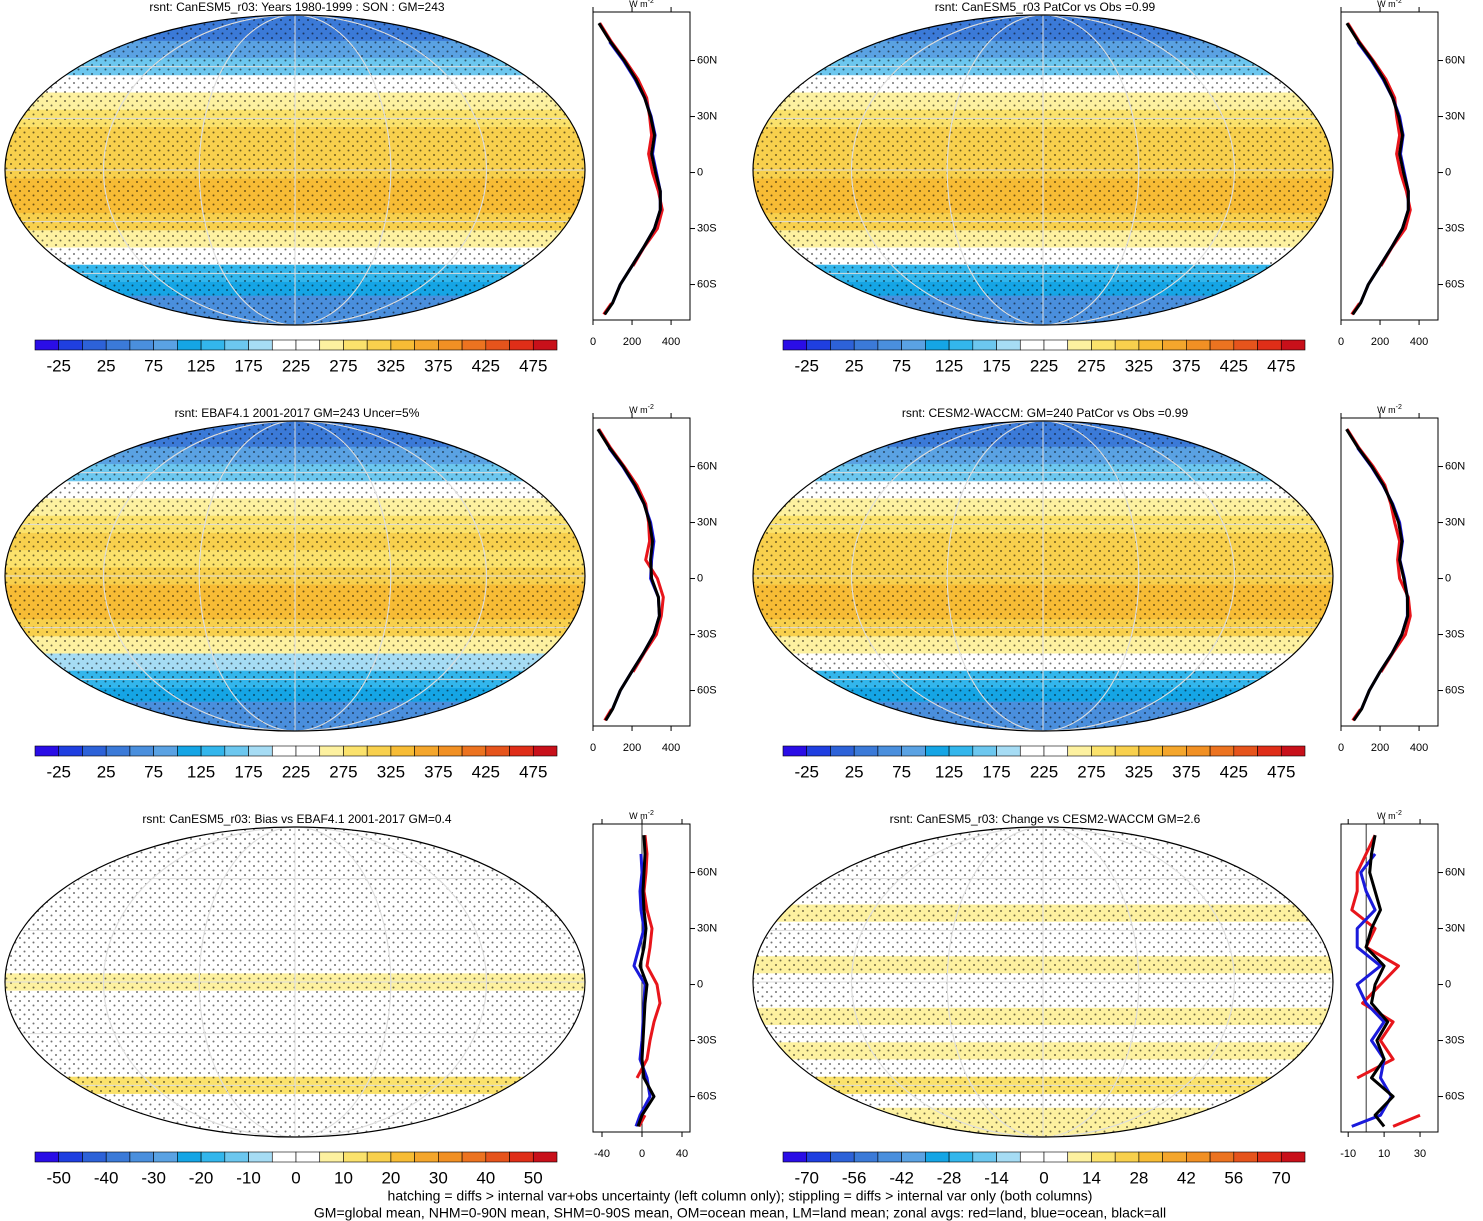 This screenshot has height=1221, width=1483. I want to click on colorbar-label: -25, so click(806, 771).